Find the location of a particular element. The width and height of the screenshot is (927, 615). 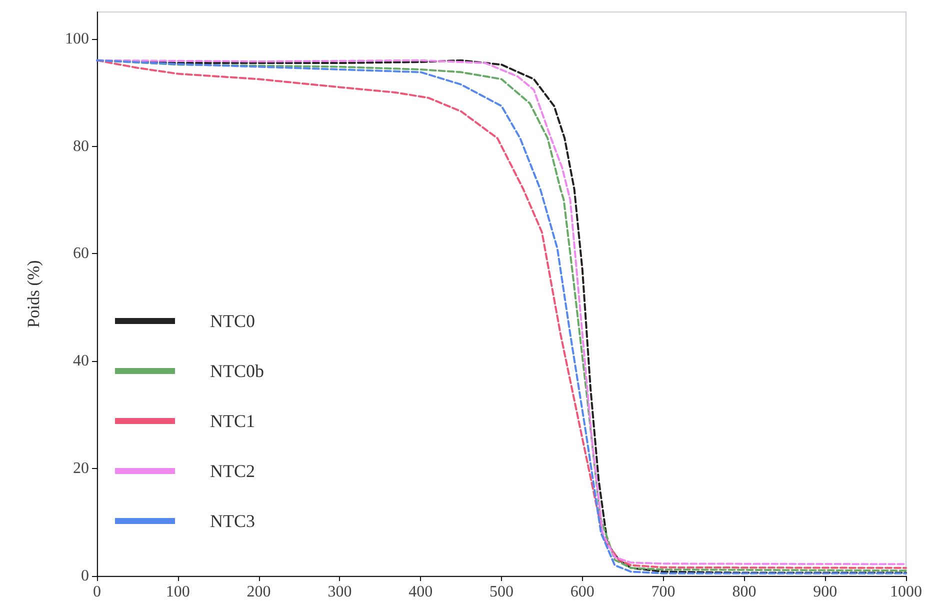

x-tick-label: 200 is located at coordinates (258, 592).